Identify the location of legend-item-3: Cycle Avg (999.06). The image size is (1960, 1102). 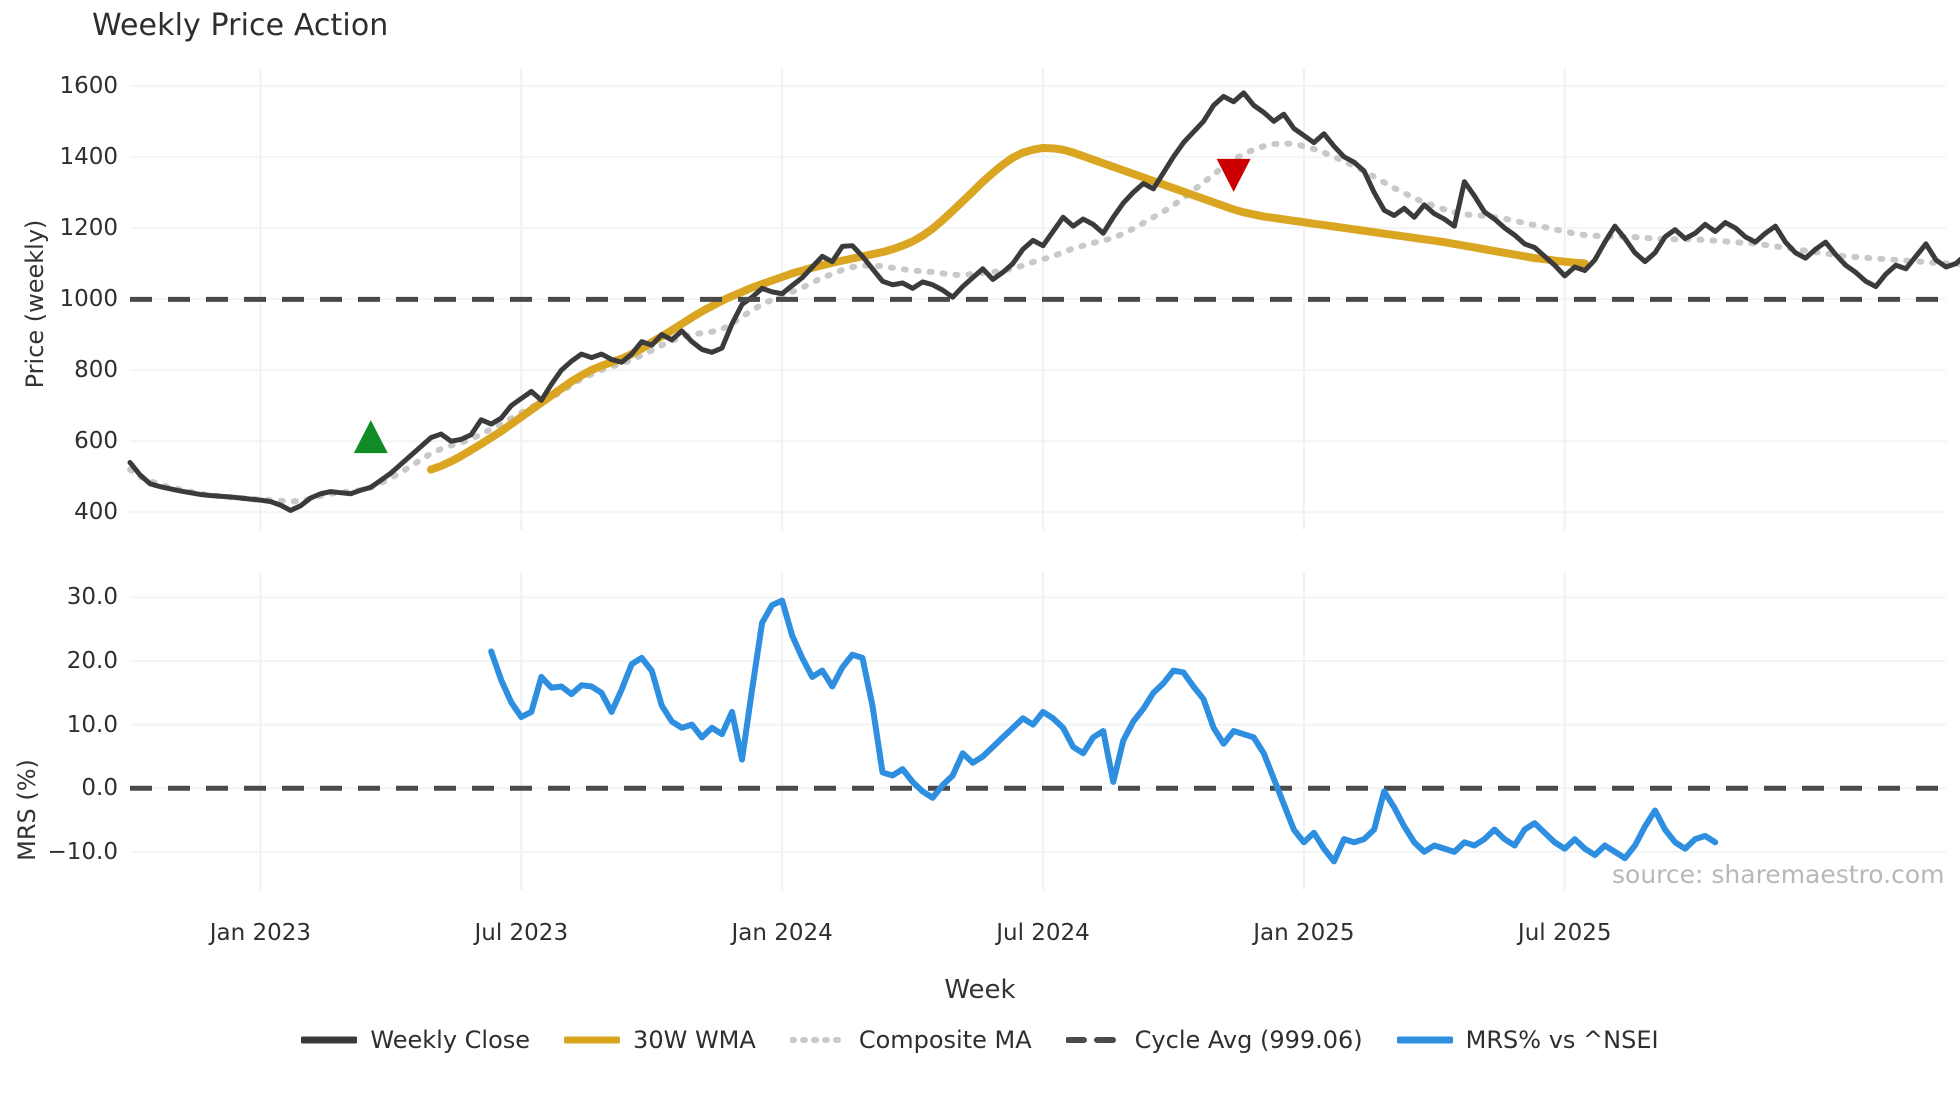
(1214, 1040).